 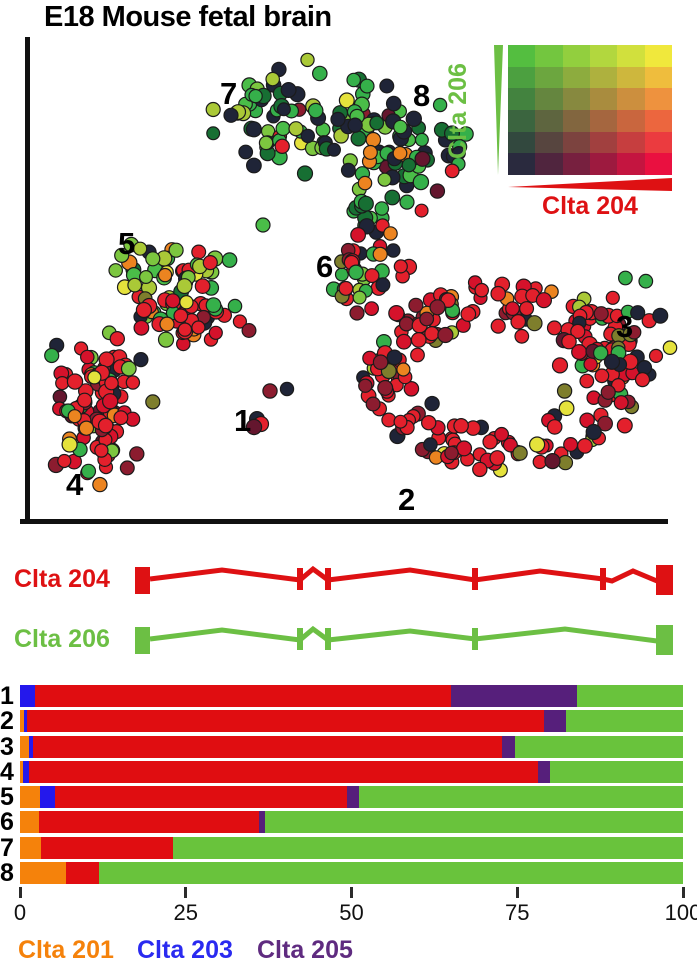 I want to click on bar-category-label-5: 5, so click(x=7, y=797).